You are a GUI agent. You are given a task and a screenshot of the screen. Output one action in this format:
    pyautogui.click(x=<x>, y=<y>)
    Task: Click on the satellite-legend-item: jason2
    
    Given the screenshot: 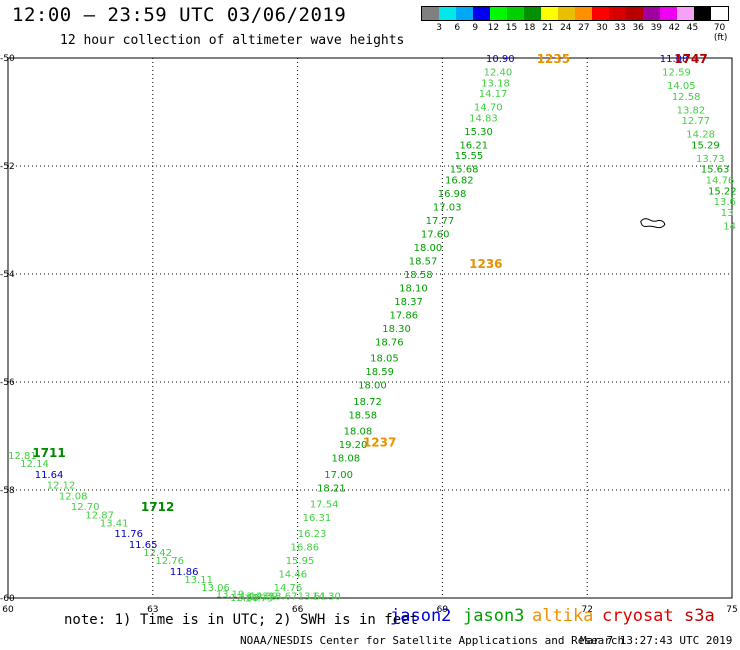 What is the action you would take?
    pyautogui.click(x=421, y=616)
    